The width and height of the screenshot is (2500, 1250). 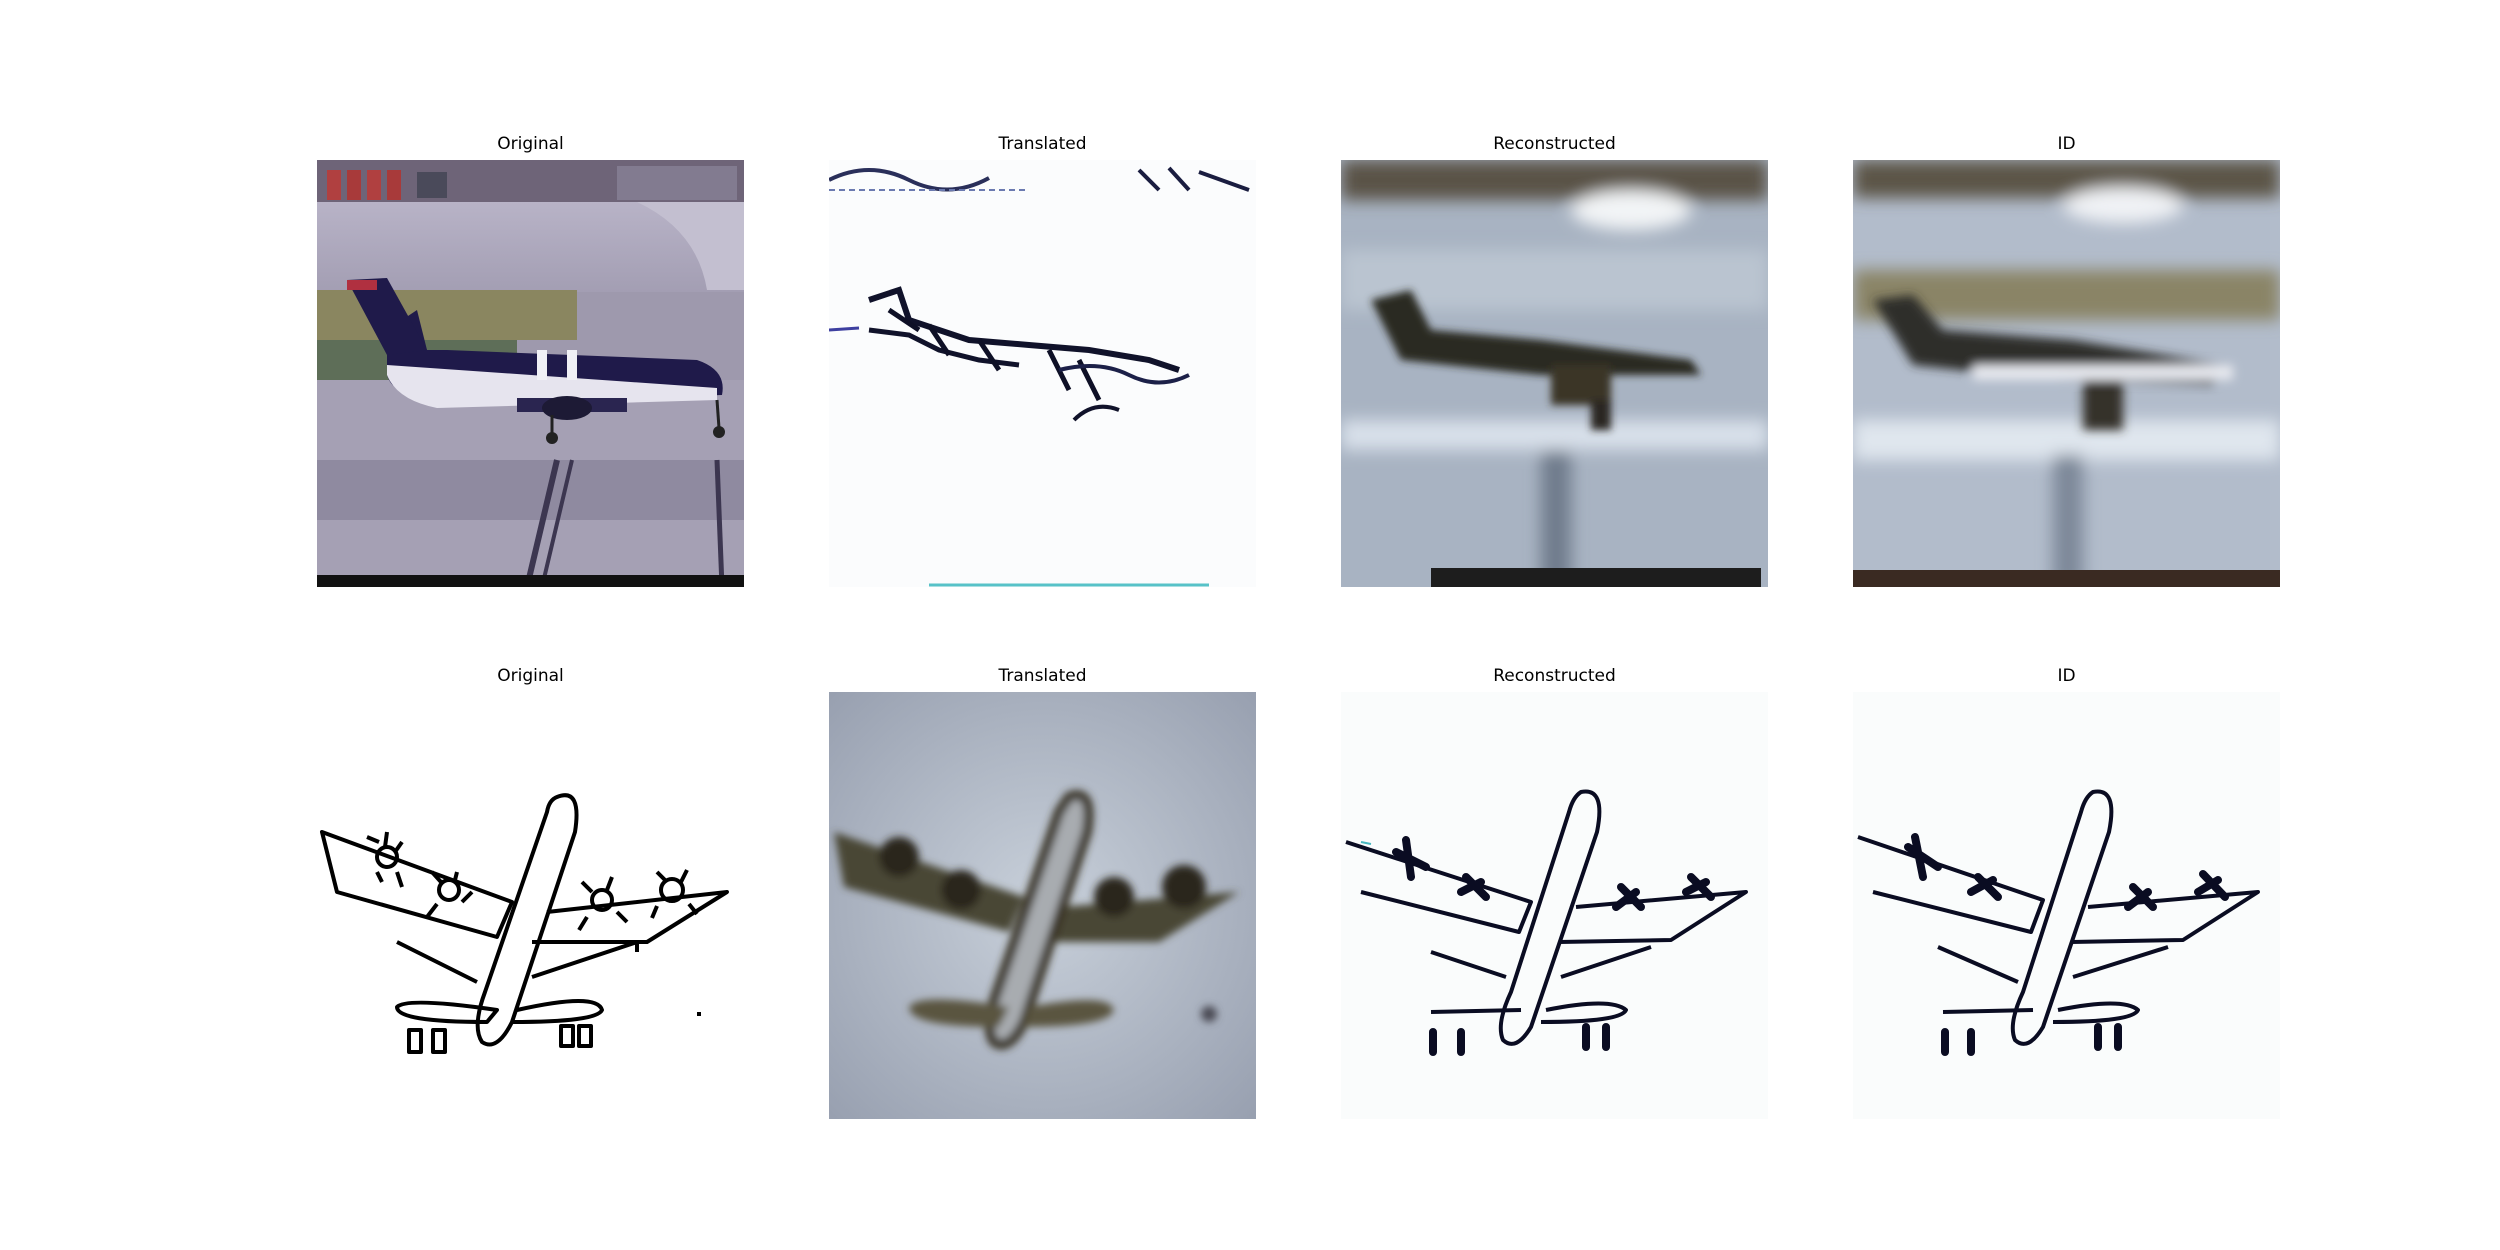 I want to click on photo-style-plane-image, so click(x=1042, y=905).